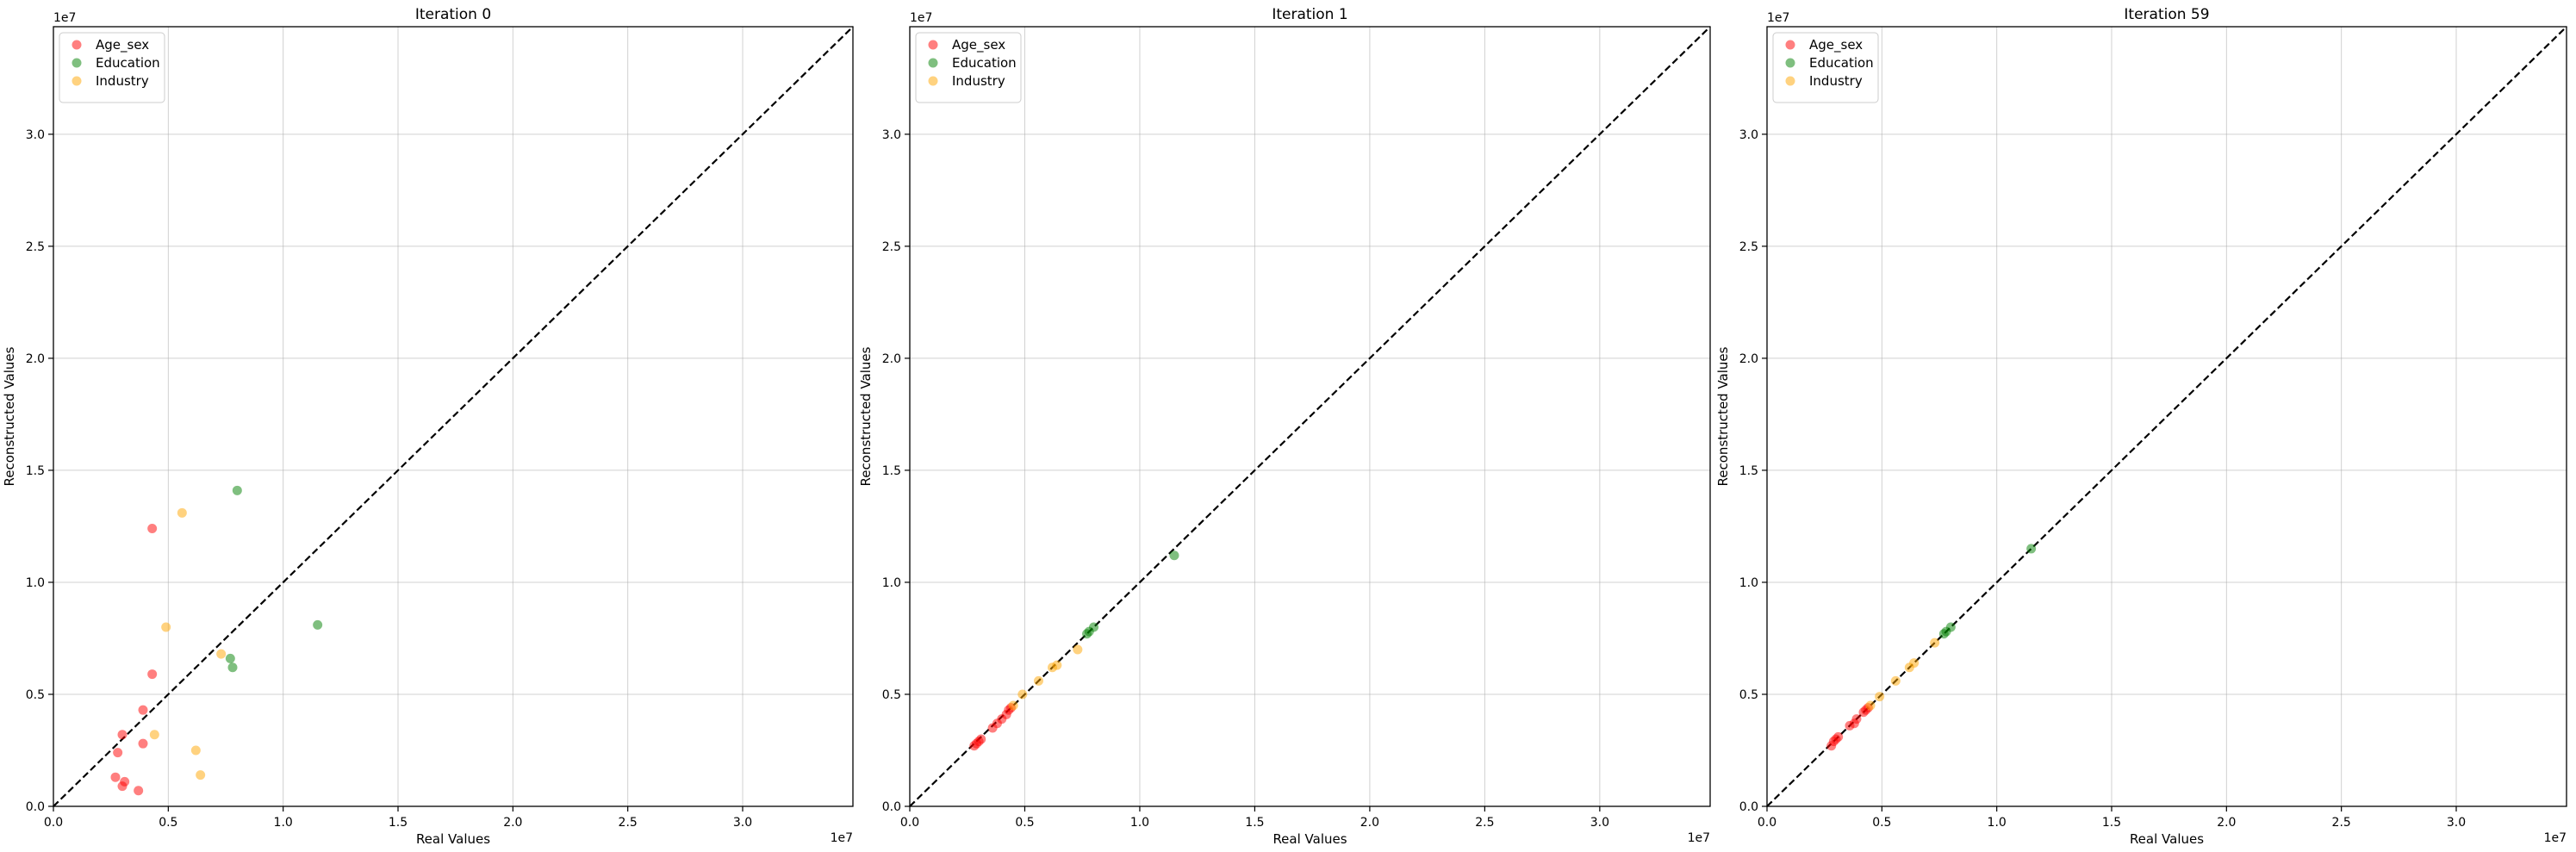 The height and width of the screenshot is (852, 2576). Describe the element at coordinates (453, 15) in the screenshot. I see `chart-title: Iteration 0` at that location.